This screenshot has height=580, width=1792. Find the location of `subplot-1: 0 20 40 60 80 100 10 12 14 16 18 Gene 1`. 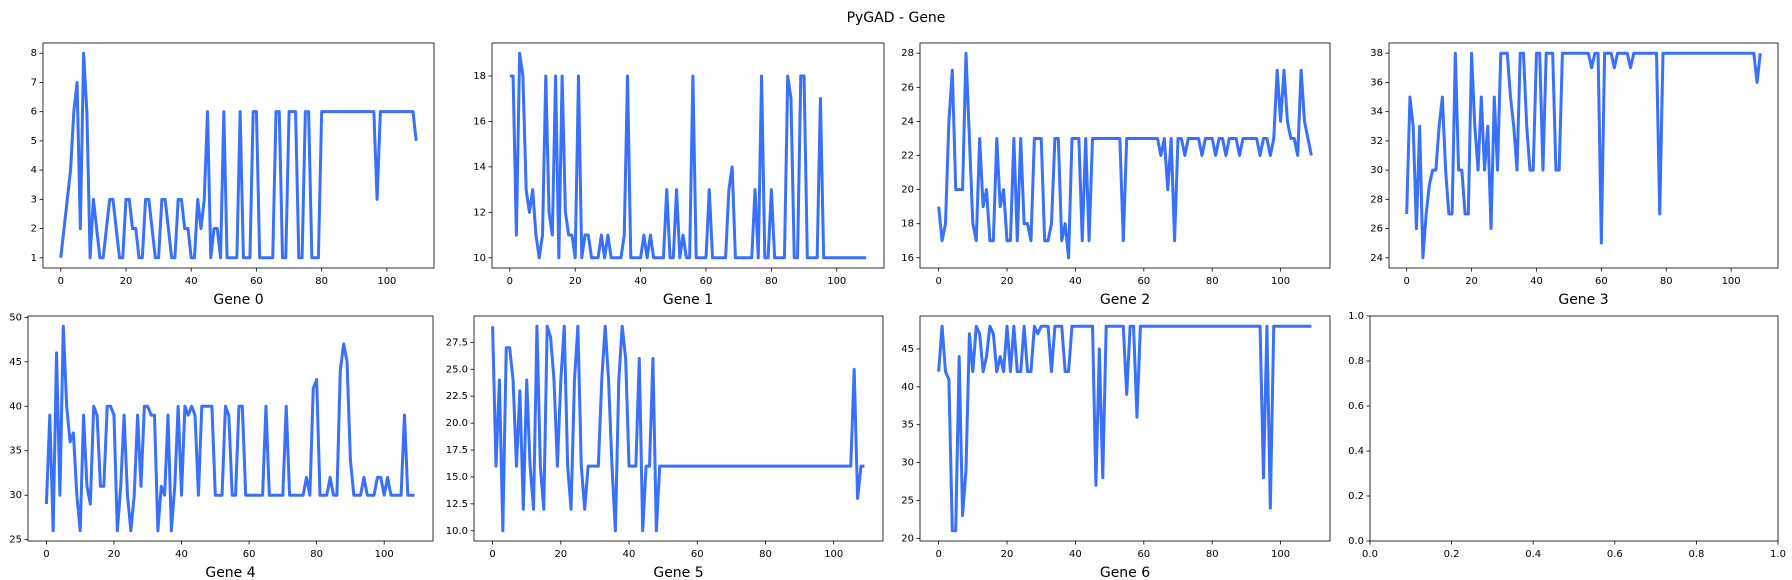

subplot-1: 0 20 40 60 80 100 10 12 14 16 18 Gene 1 is located at coordinates (679, 175).